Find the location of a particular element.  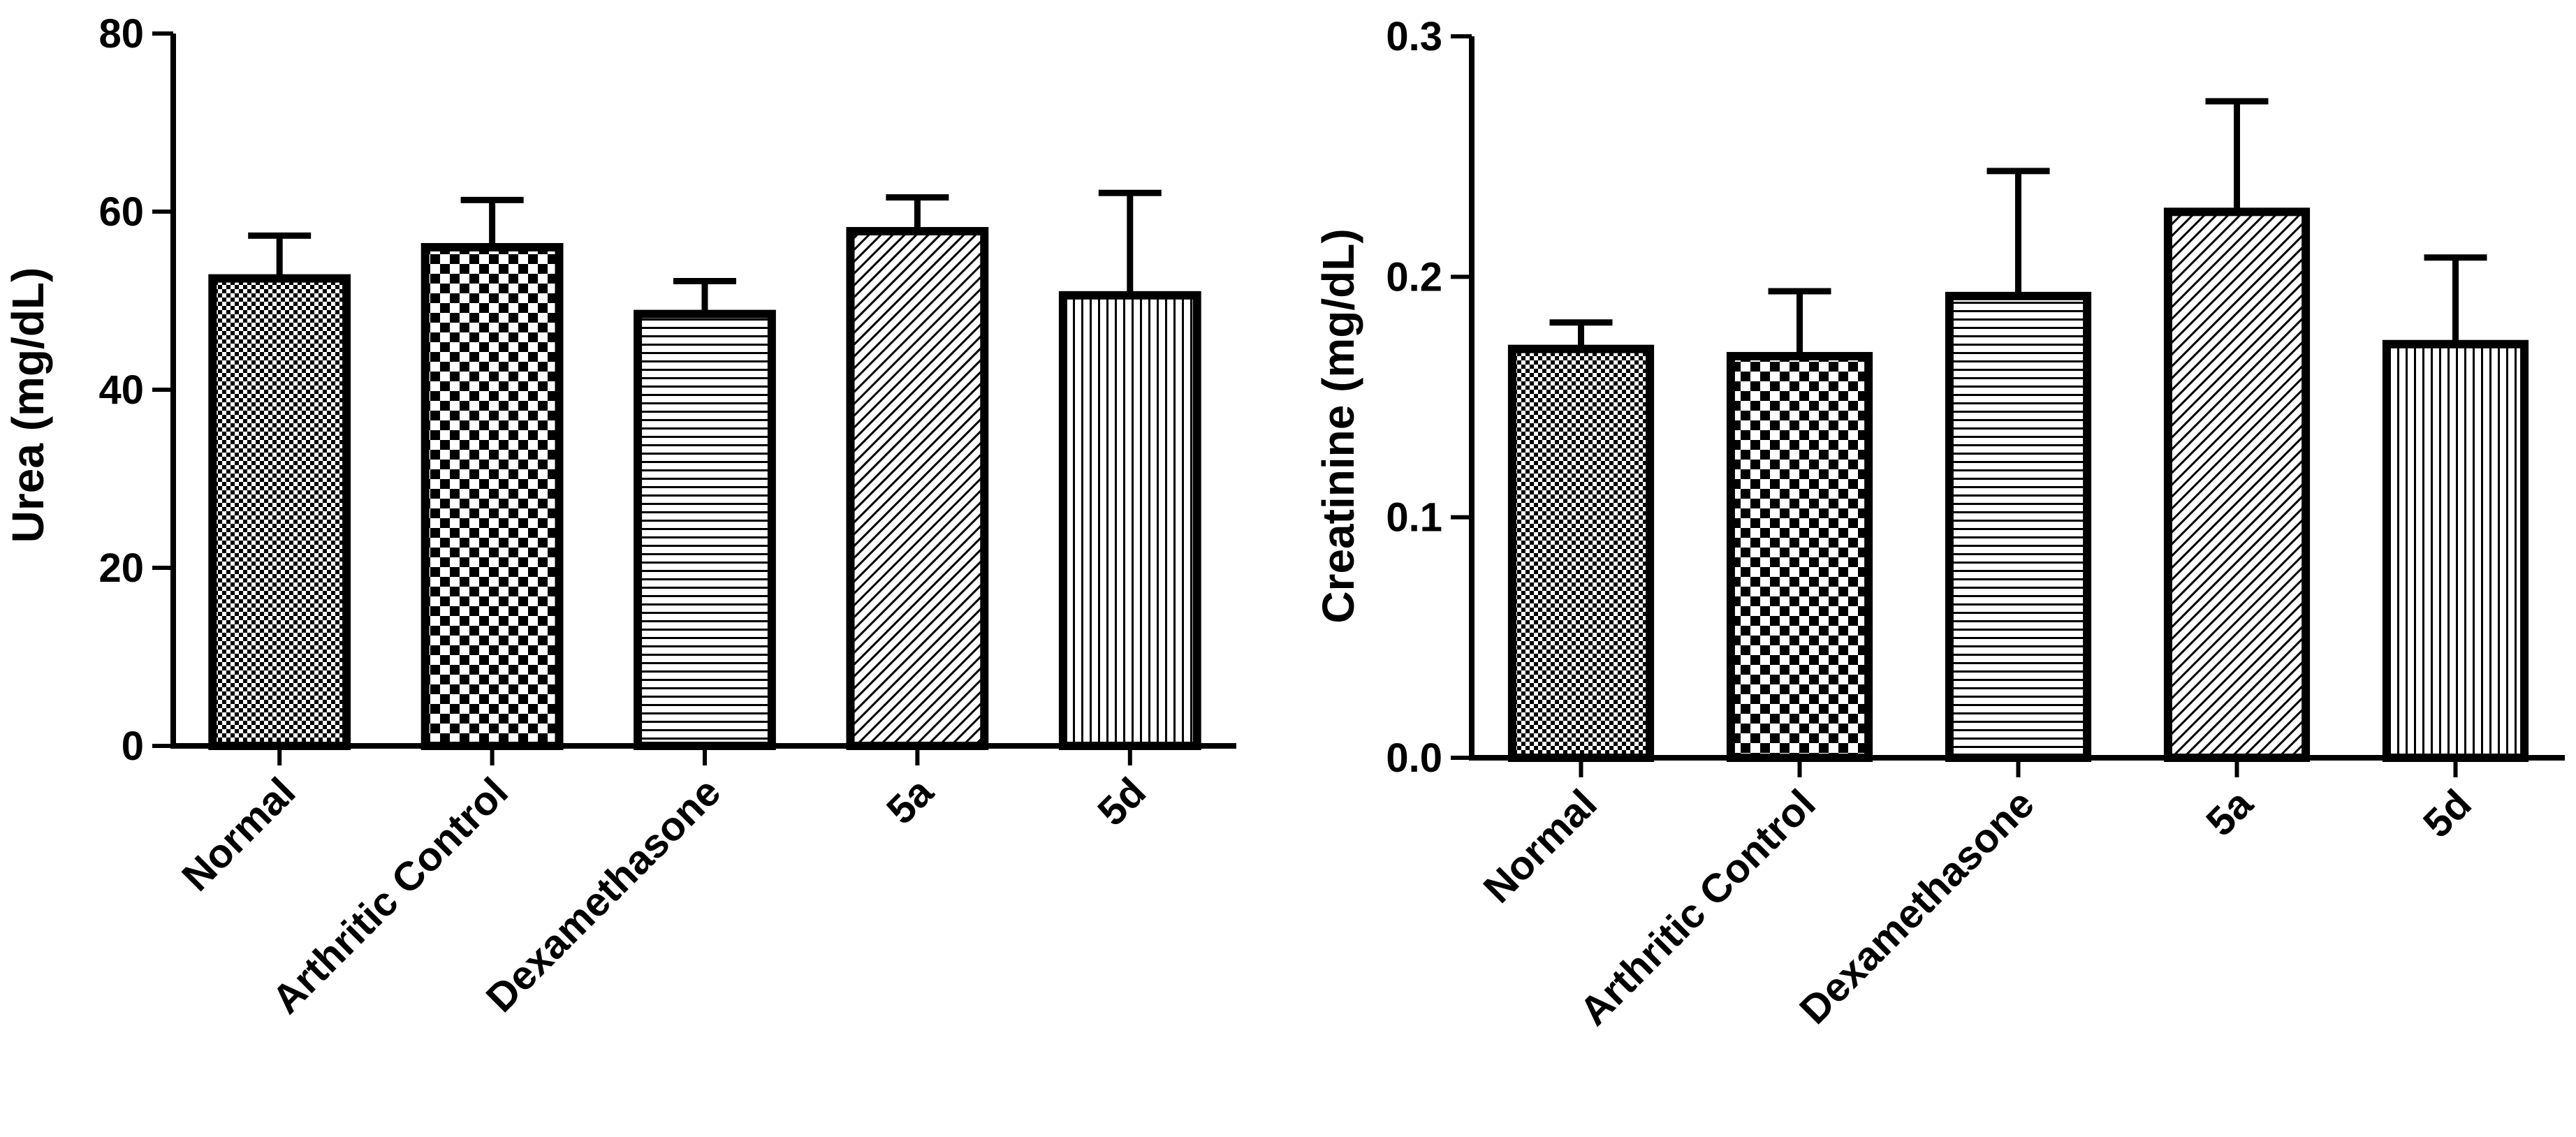

creatinine-y-tick-label: 0.2 is located at coordinates (1414, 277).